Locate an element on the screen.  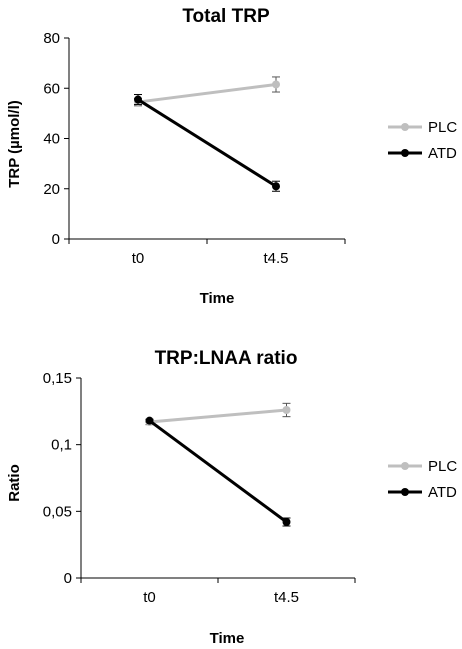
y-tick-label: 0,15 is located at coordinates (57, 378).